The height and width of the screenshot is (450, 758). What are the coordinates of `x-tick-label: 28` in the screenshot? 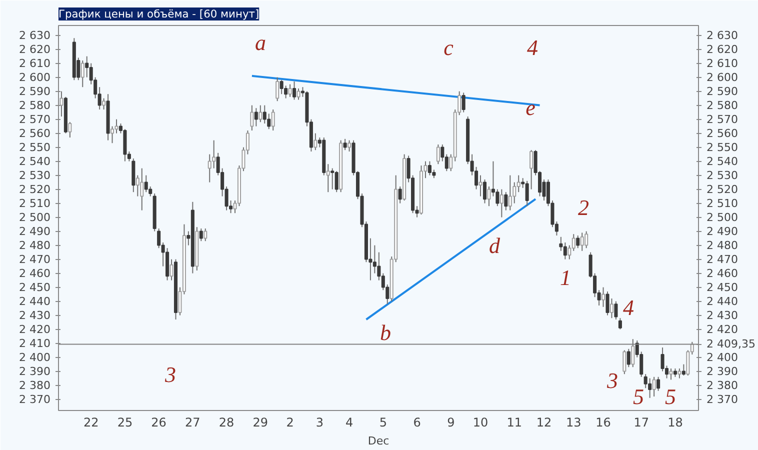 It's located at (226, 423).